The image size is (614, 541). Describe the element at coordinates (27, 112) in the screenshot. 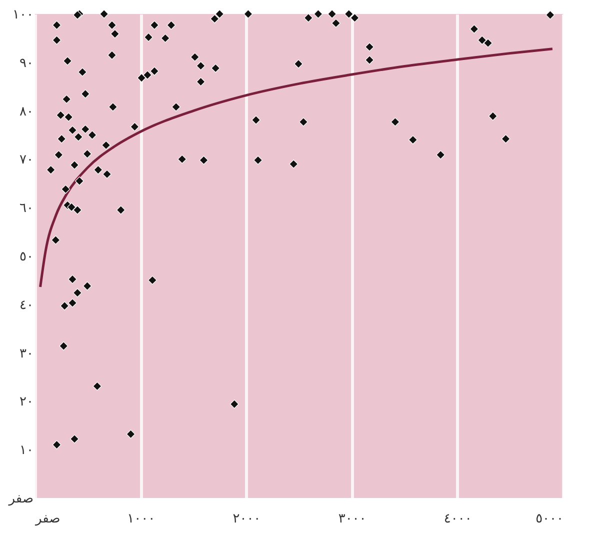

I see `y-tick-label: ٨٠` at that location.